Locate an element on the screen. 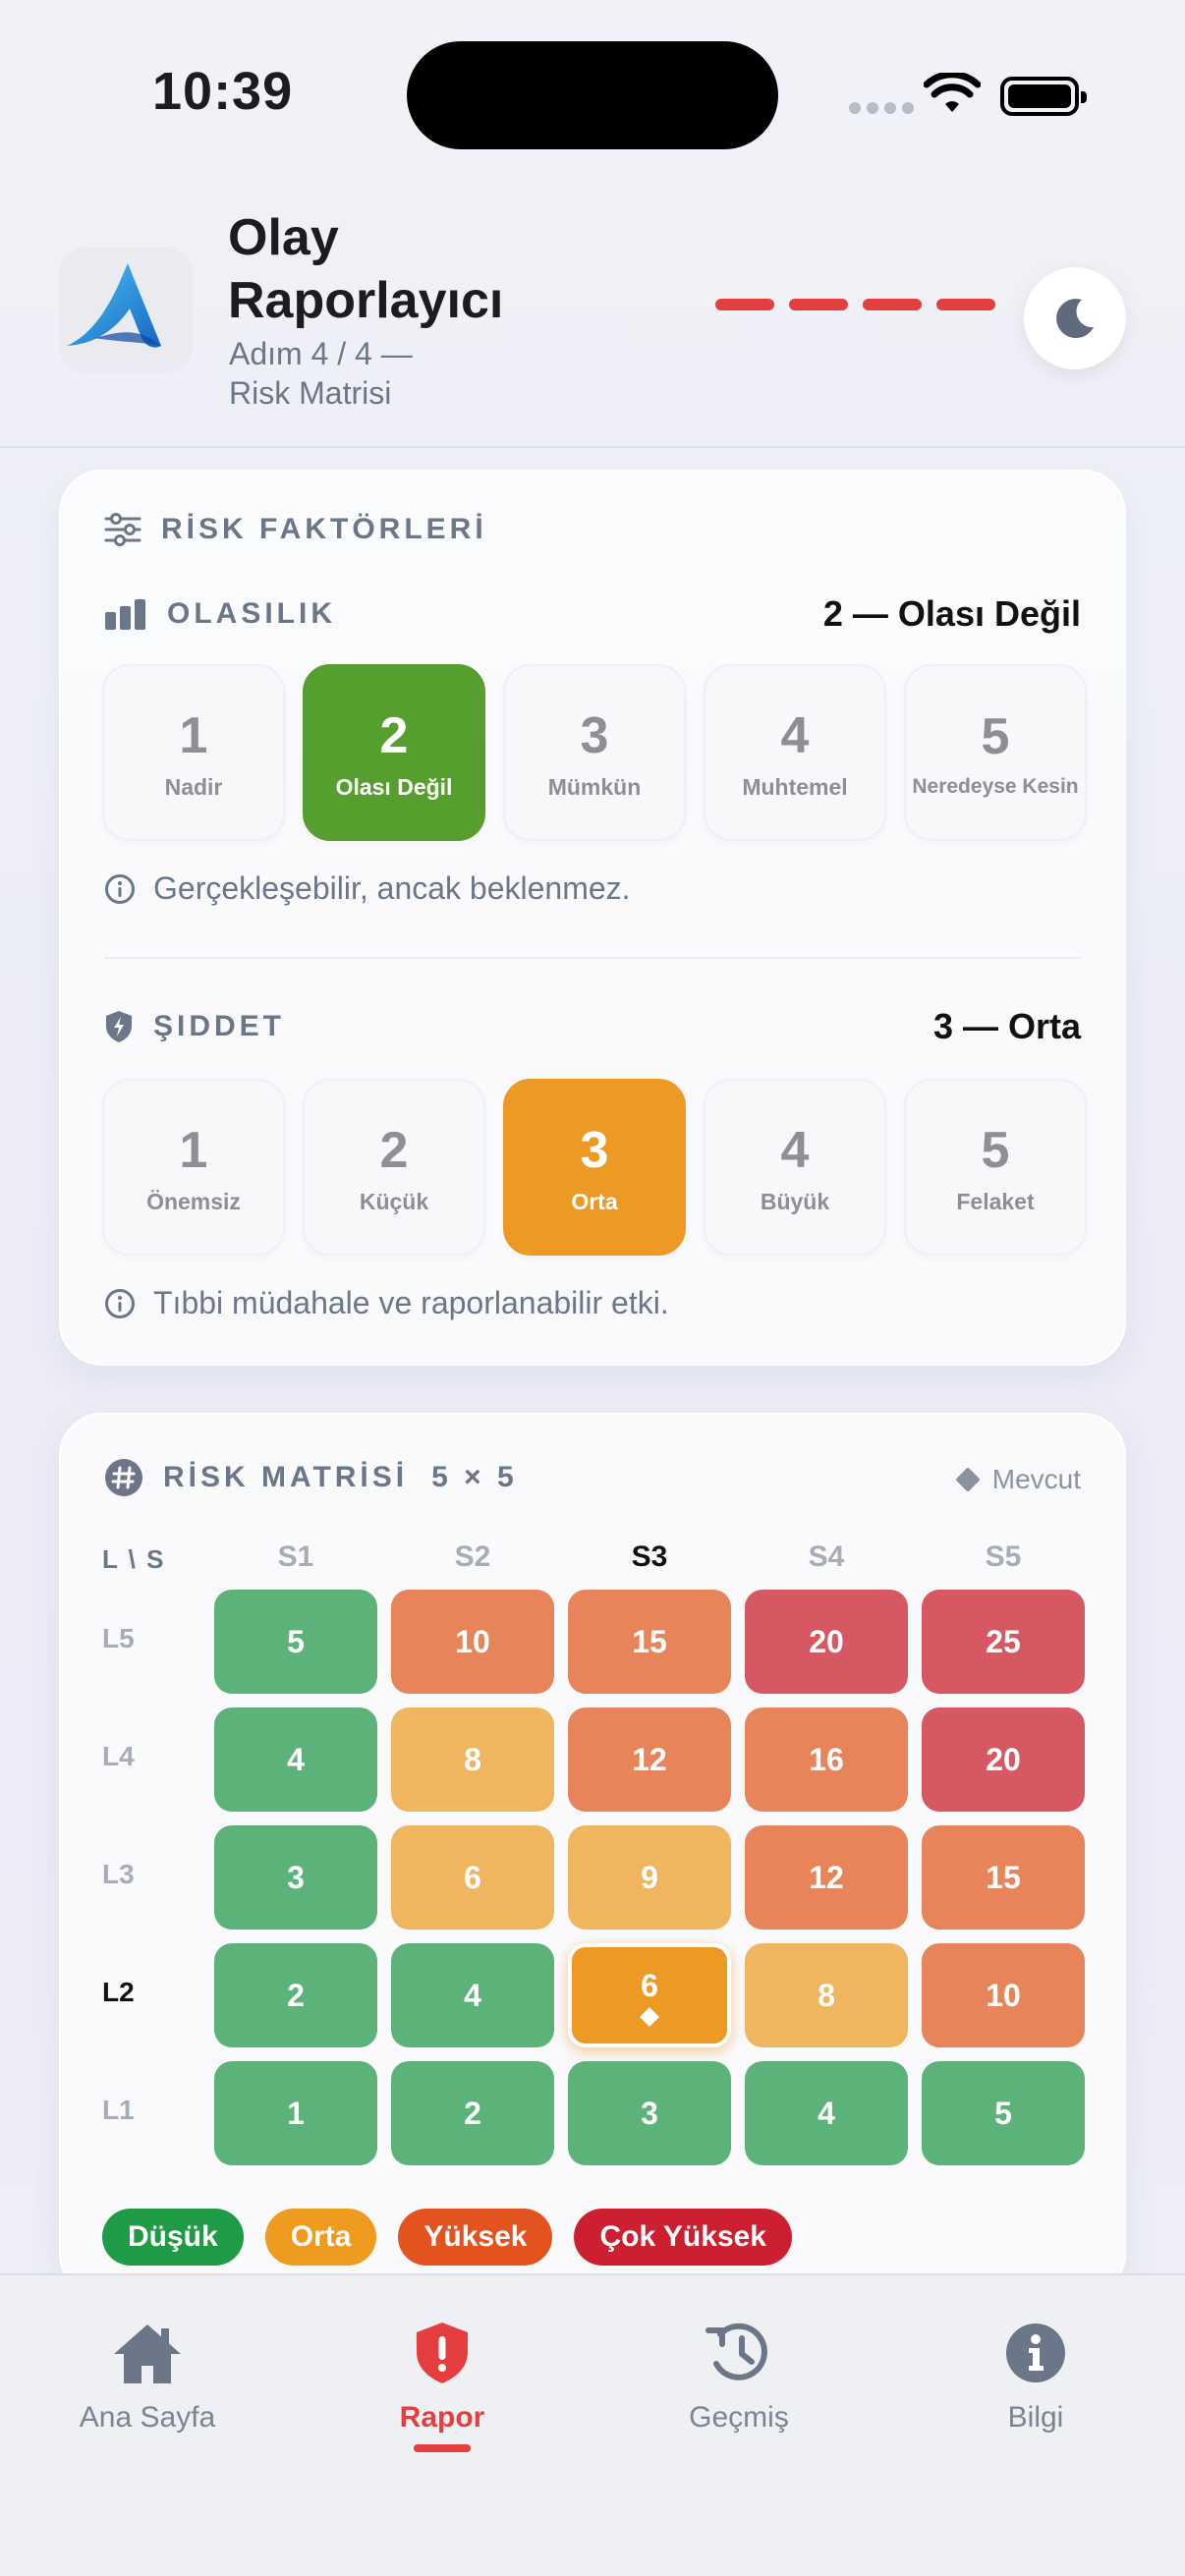 The image size is (1185, 2576). matrix-column-header: S4 is located at coordinates (827, 1556).